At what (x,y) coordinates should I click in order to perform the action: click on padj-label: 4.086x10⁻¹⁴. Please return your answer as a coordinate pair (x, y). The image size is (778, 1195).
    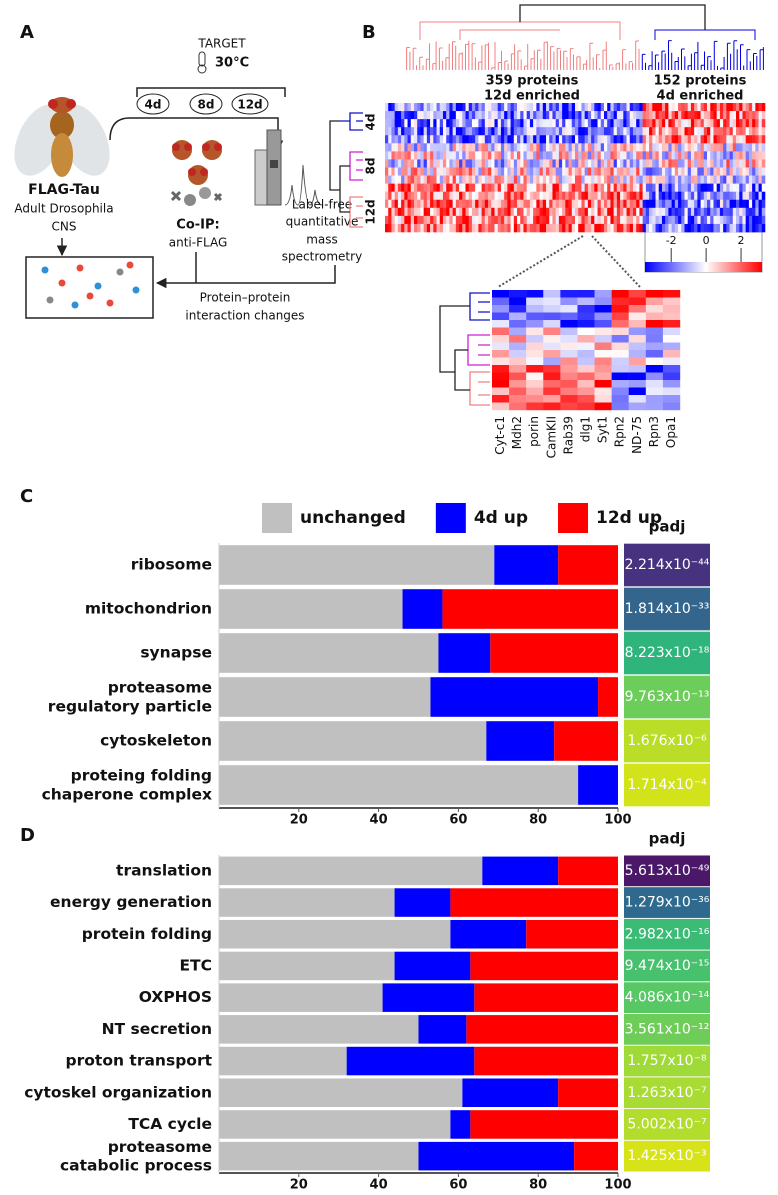
    Looking at the image, I should click on (667, 998).